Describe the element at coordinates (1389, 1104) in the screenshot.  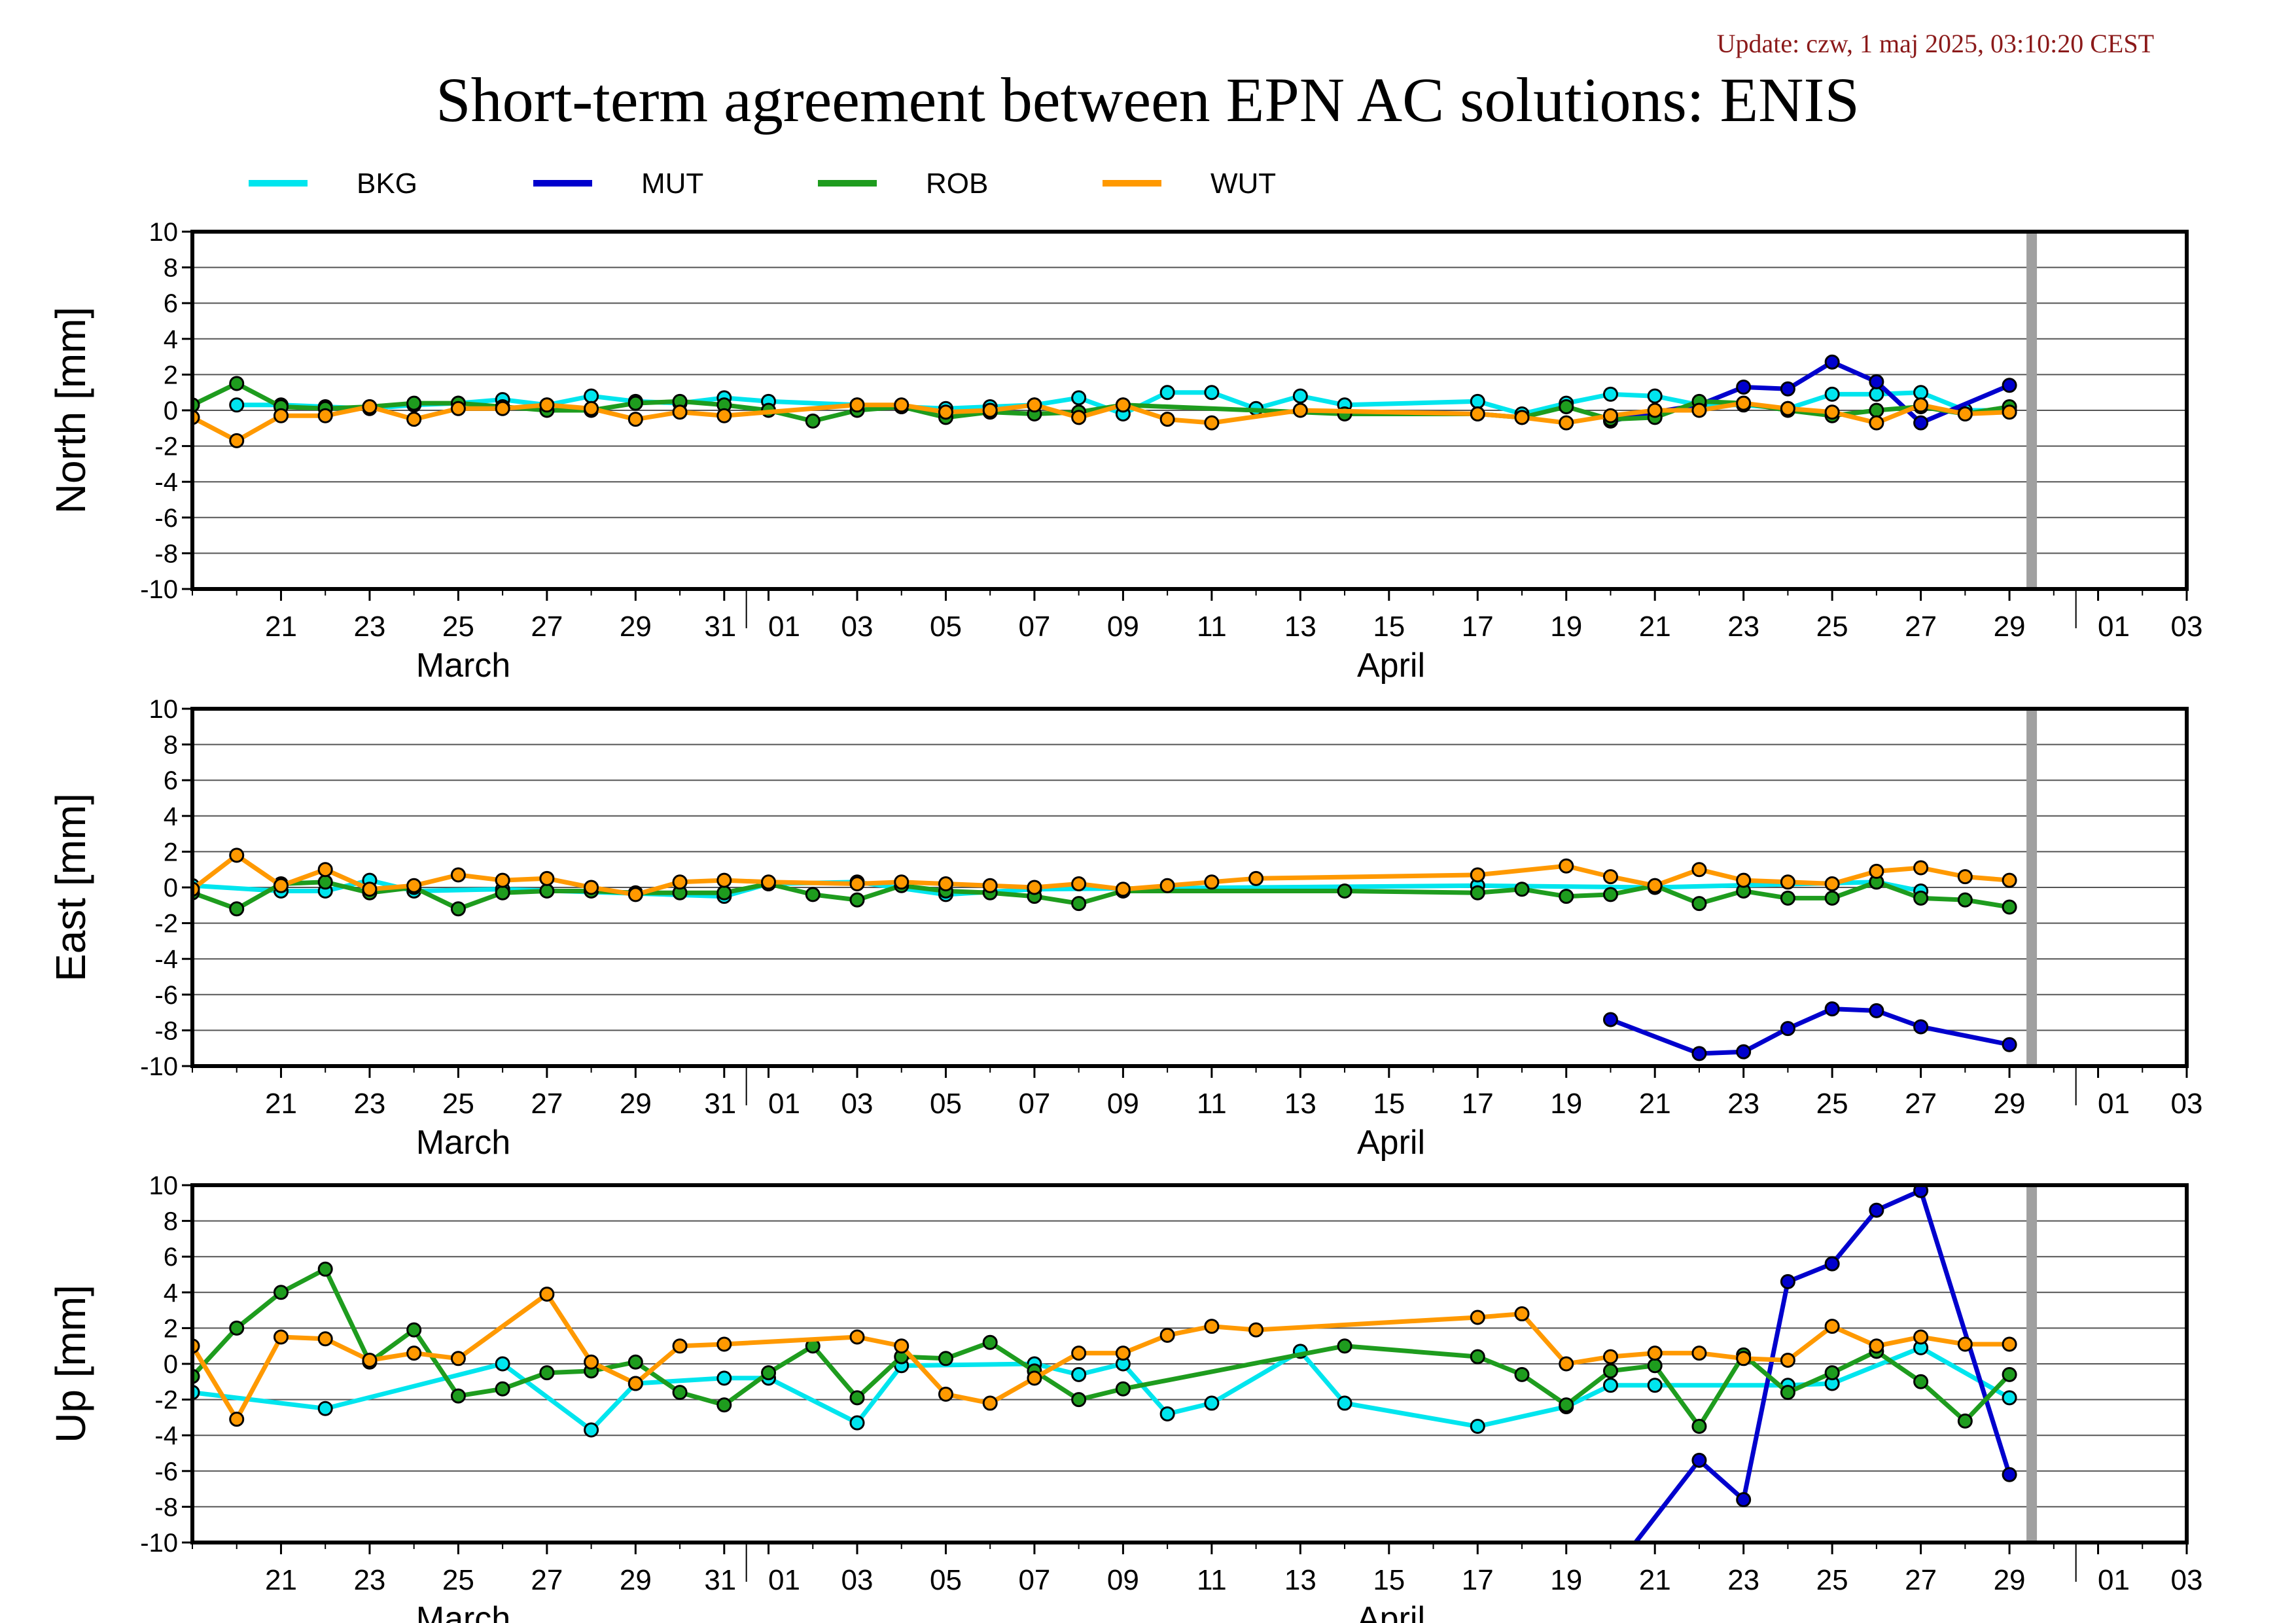
I see `xtick-label: 15` at that location.